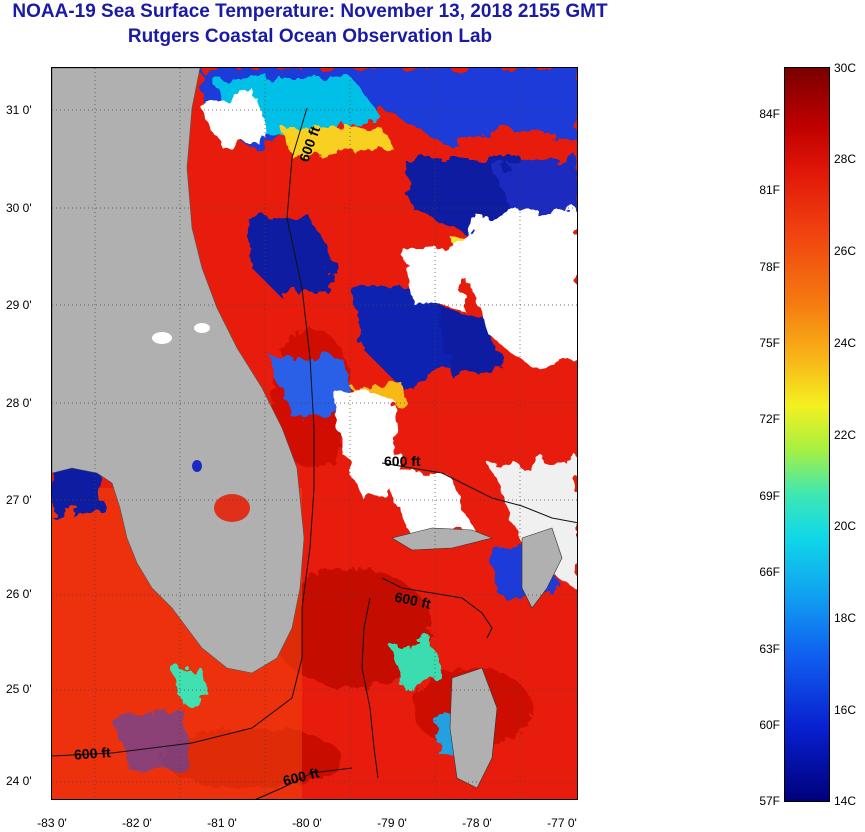 The image size is (865, 832). I want to click on colorbar-c-label: 18C, so click(845, 618).